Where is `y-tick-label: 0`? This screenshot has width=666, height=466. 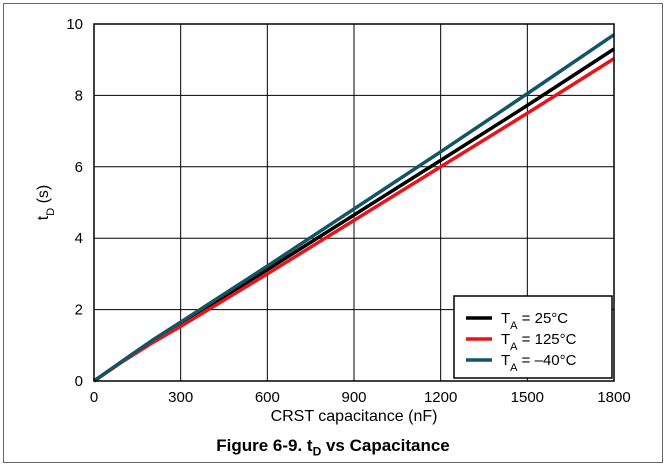
y-tick-label: 0 is located at coordinates (79, 381).